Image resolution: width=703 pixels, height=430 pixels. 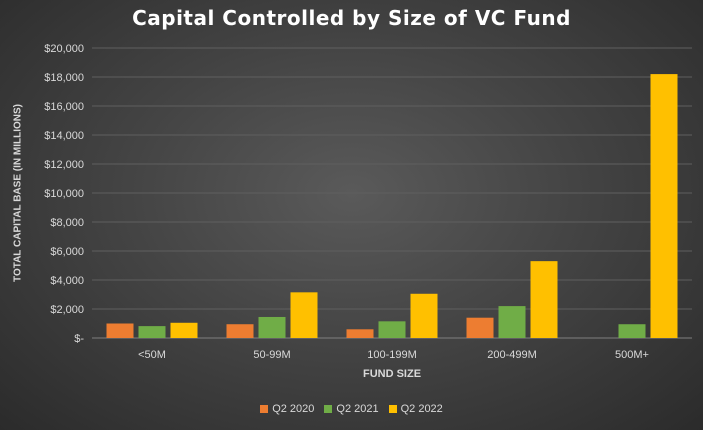 What do you see at coordinates (351, 18) in the screenshot?
I see `chart-title: Capital Controlled by Size of VC Fund` at bounding box center [351, 18].